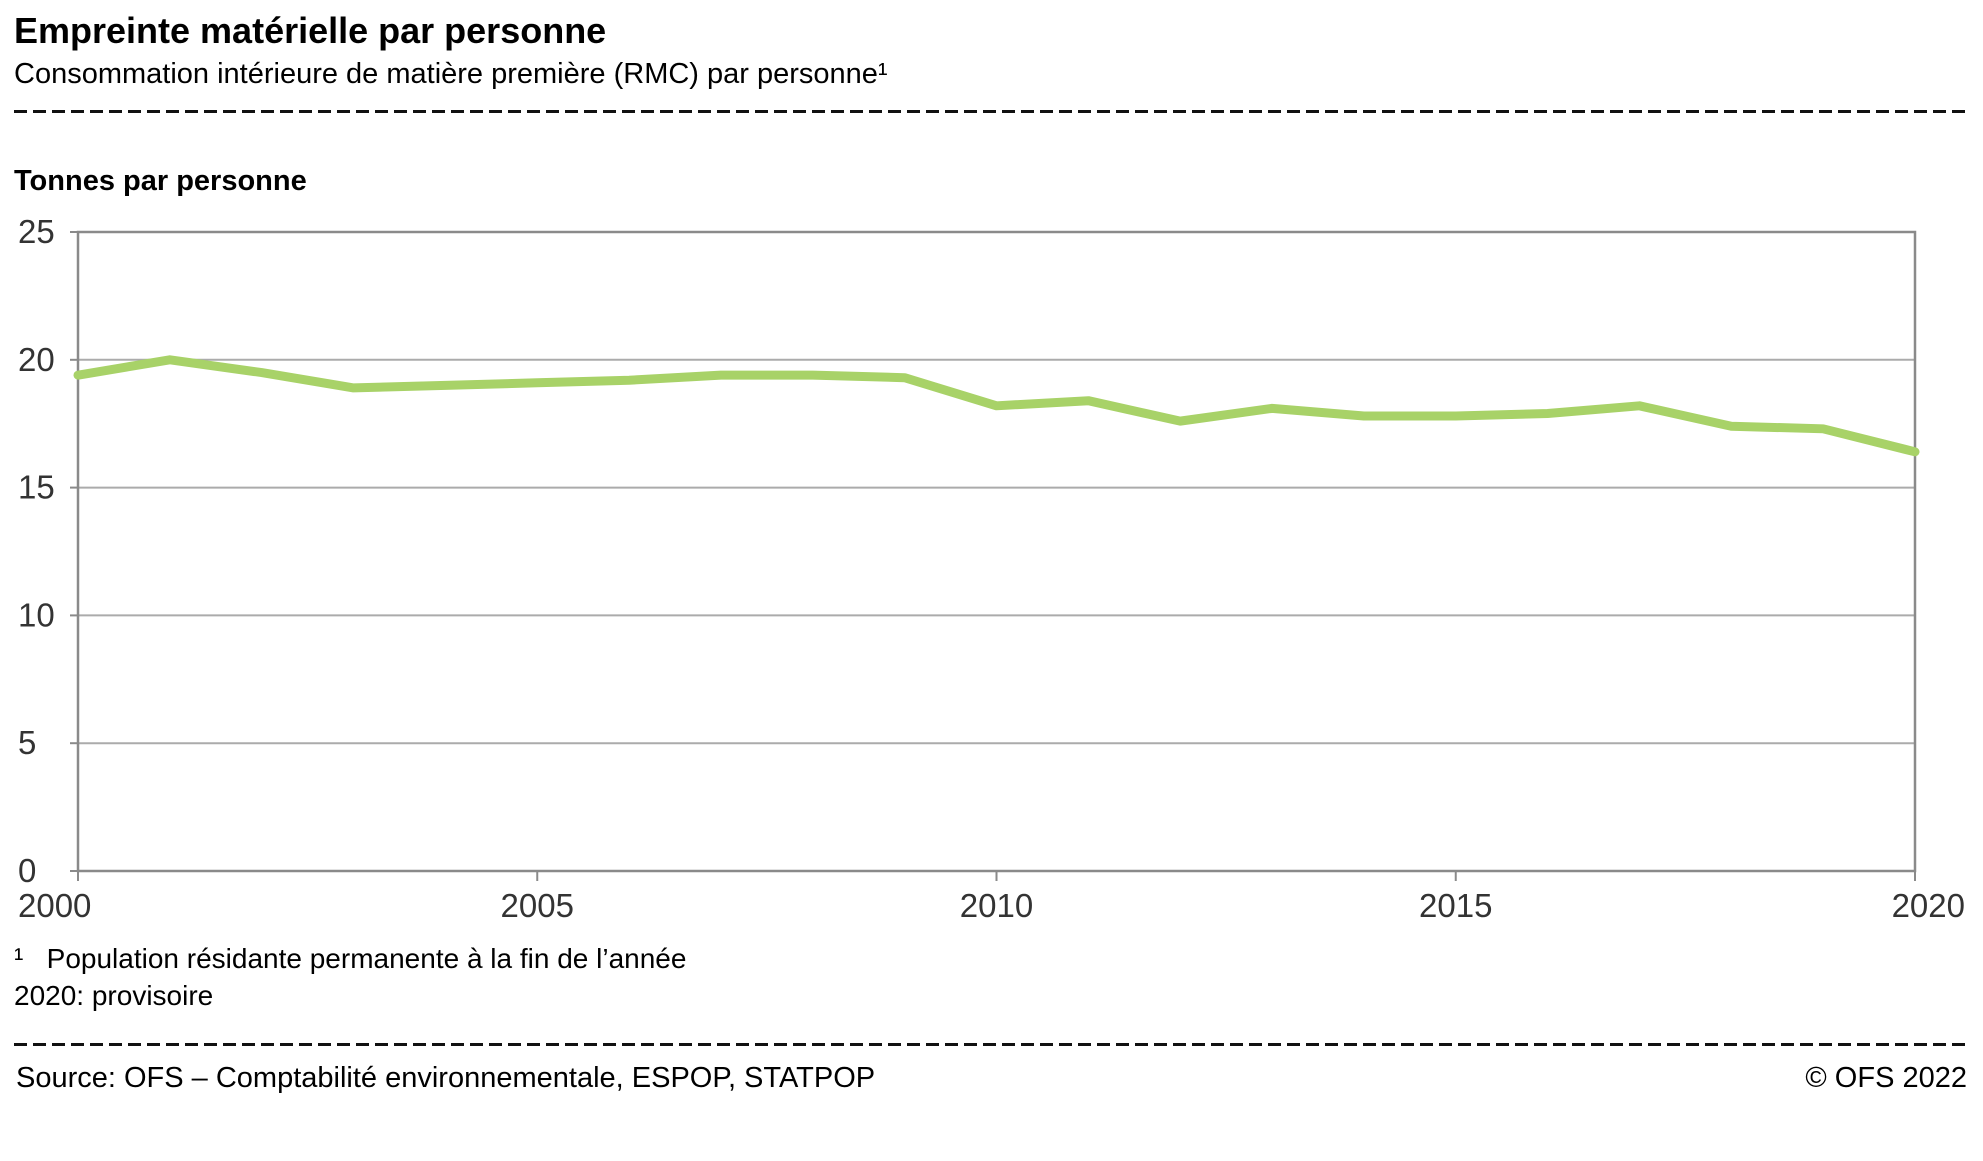 The height and width of the screenshot is (1161, 1983). Describe the element at coordinates (1886, 1078) in the screenshot. I see `copyright-text: © OFS 2022` at that location.